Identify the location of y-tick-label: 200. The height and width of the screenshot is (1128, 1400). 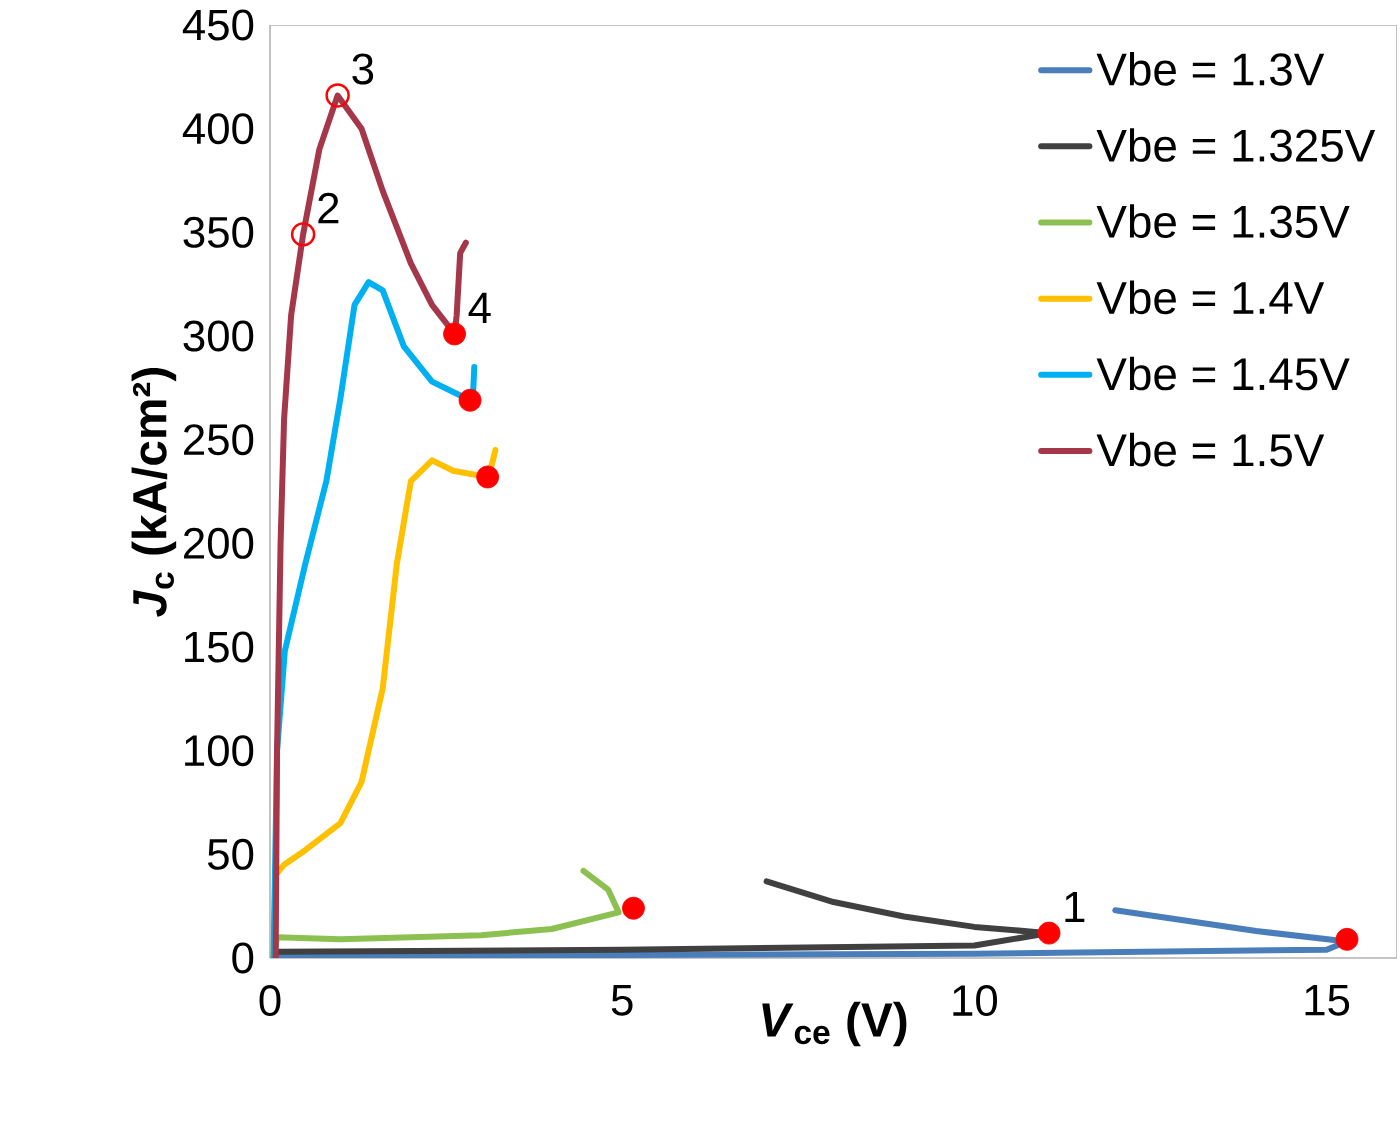
(219, 543).